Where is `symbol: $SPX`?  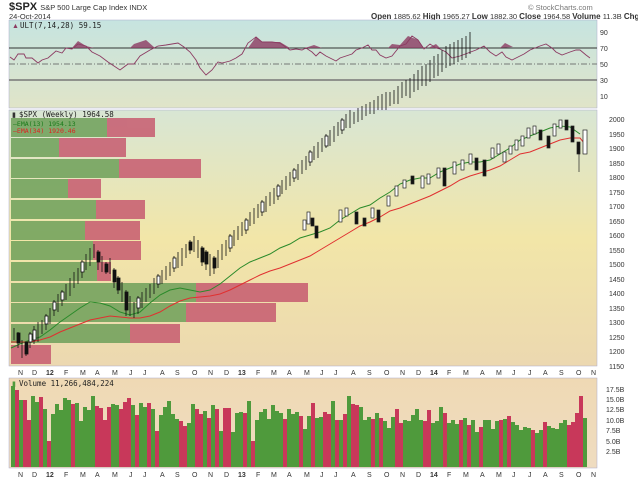
symbol: $SPX is located at coordinates (23, 7).